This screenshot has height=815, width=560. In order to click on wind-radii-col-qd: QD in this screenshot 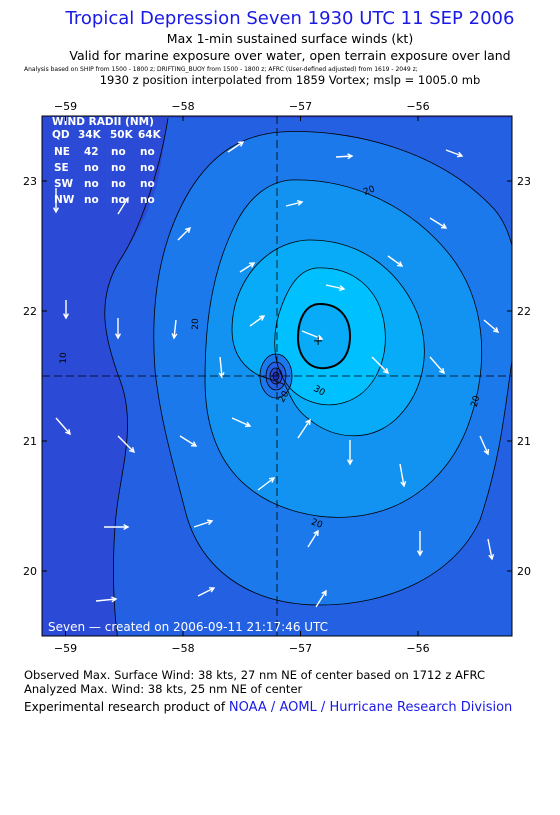, I will do `click(61, 135)`.